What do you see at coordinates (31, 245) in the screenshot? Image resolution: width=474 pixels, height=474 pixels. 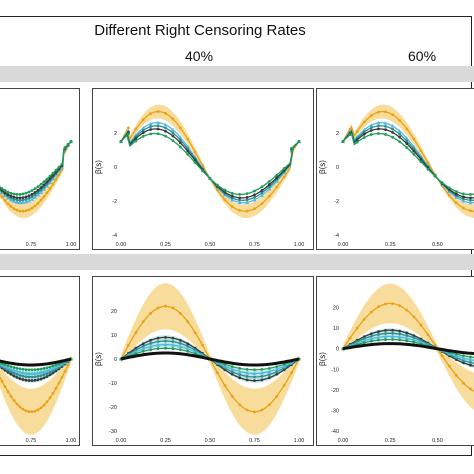 I see `x-tick-label: 0.75` at bounding box center [31, 245].